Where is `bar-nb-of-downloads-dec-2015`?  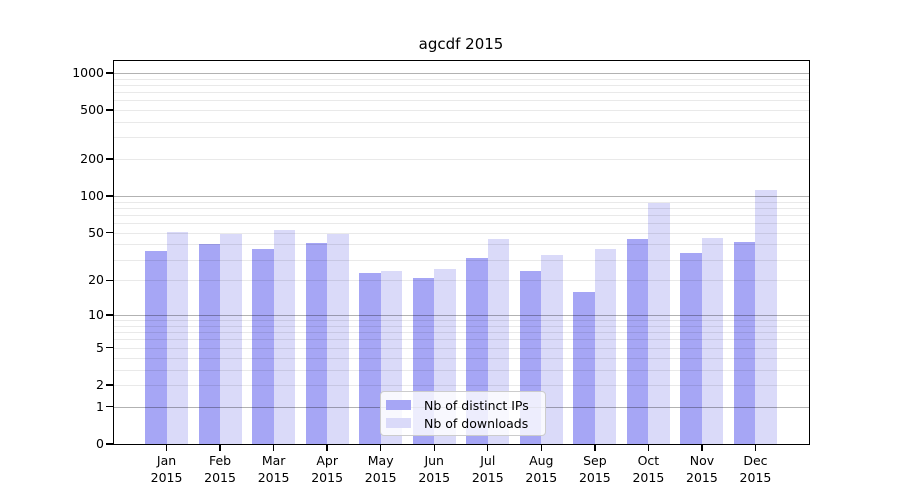 bar-nb-of-downloads-dec-2015 is located at coordinates (766, 317).